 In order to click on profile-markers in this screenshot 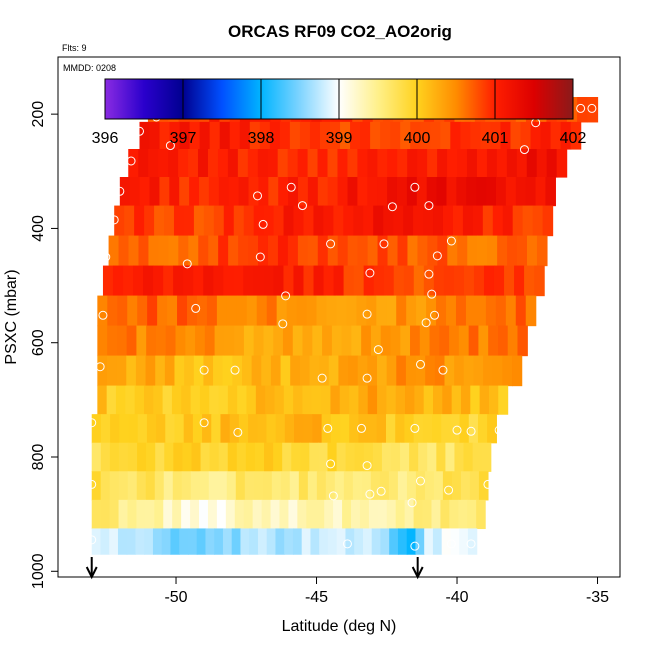, I will do `click(254, 568)`.